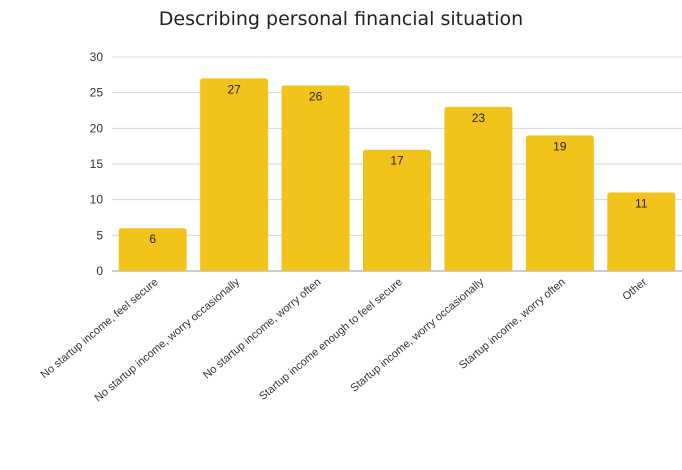  I want to click on data-label: 27, so click(234, 89).